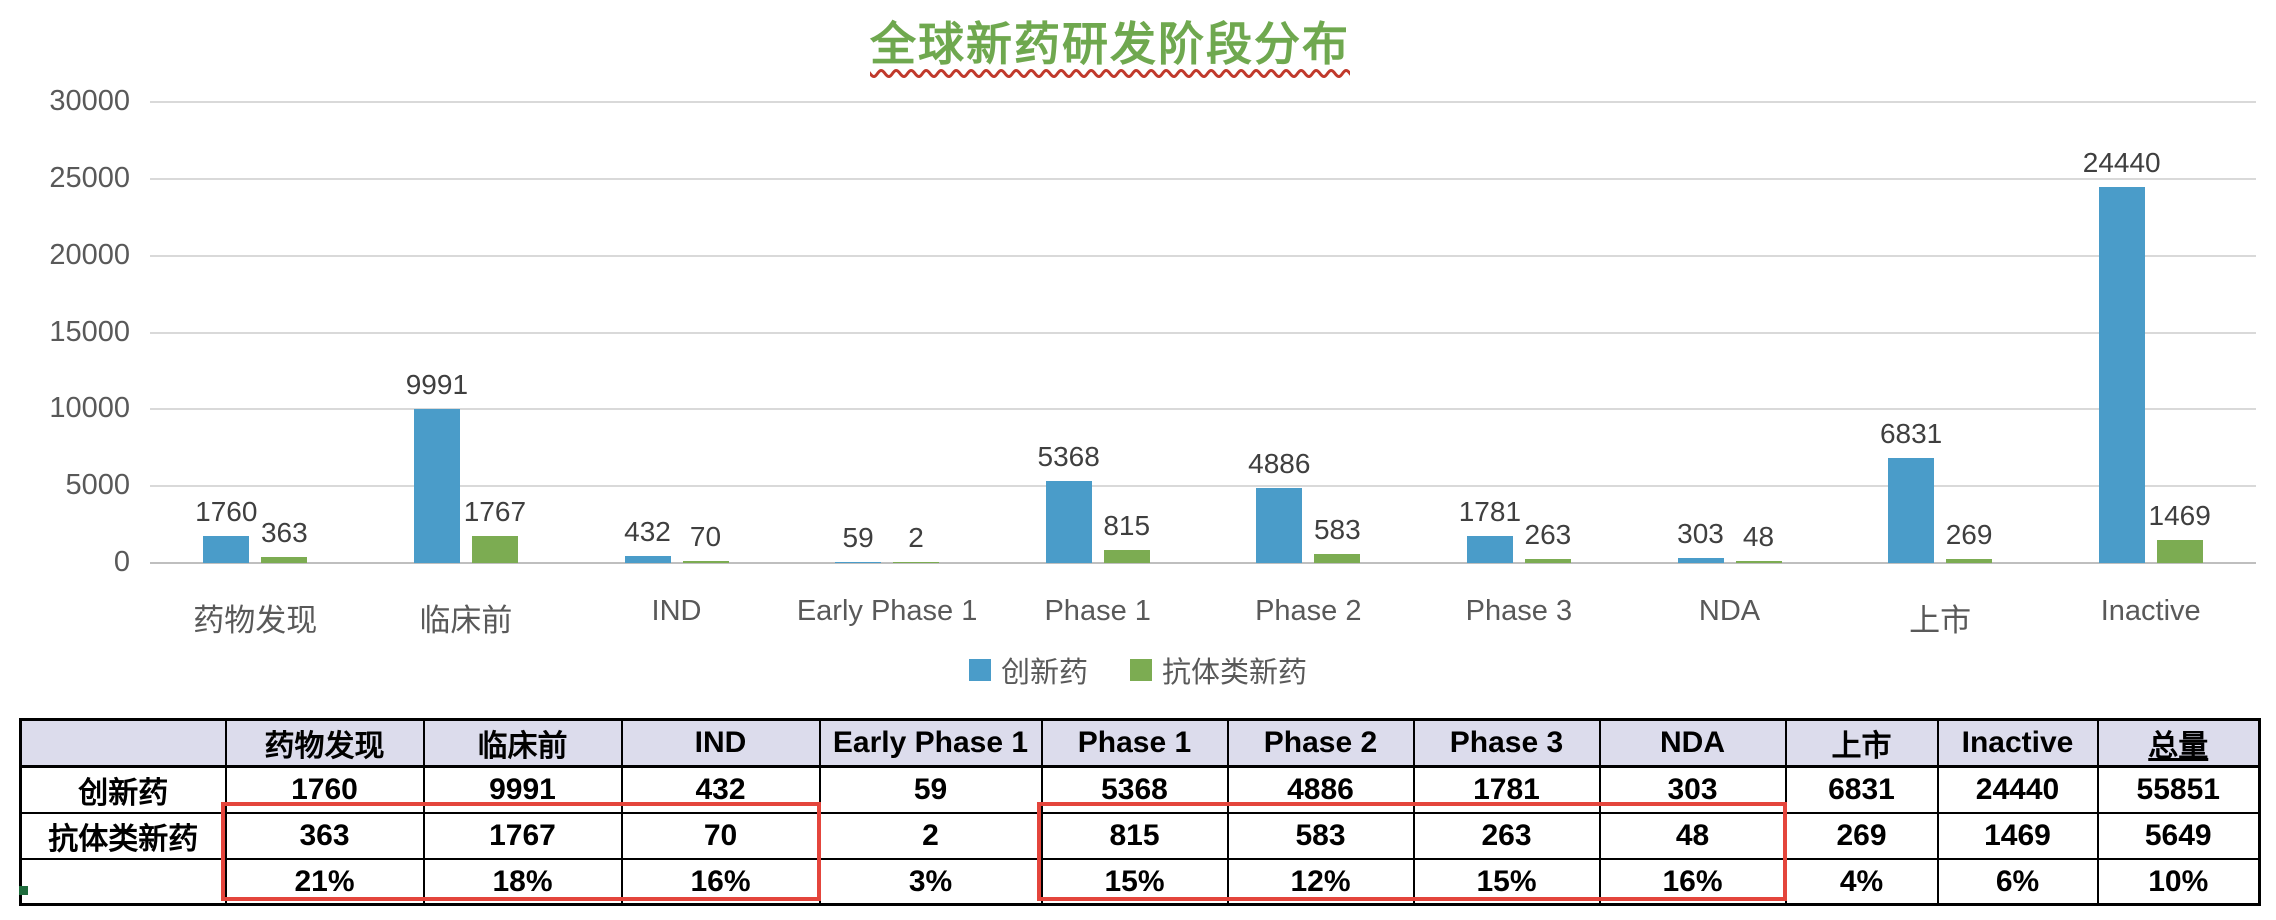 The width and height of the screenshot is (2276, 920). What do you see at coordinates (2179, 516) in the screenshot?
I see `data-label: 1469` at bounding box center [2179, 516].